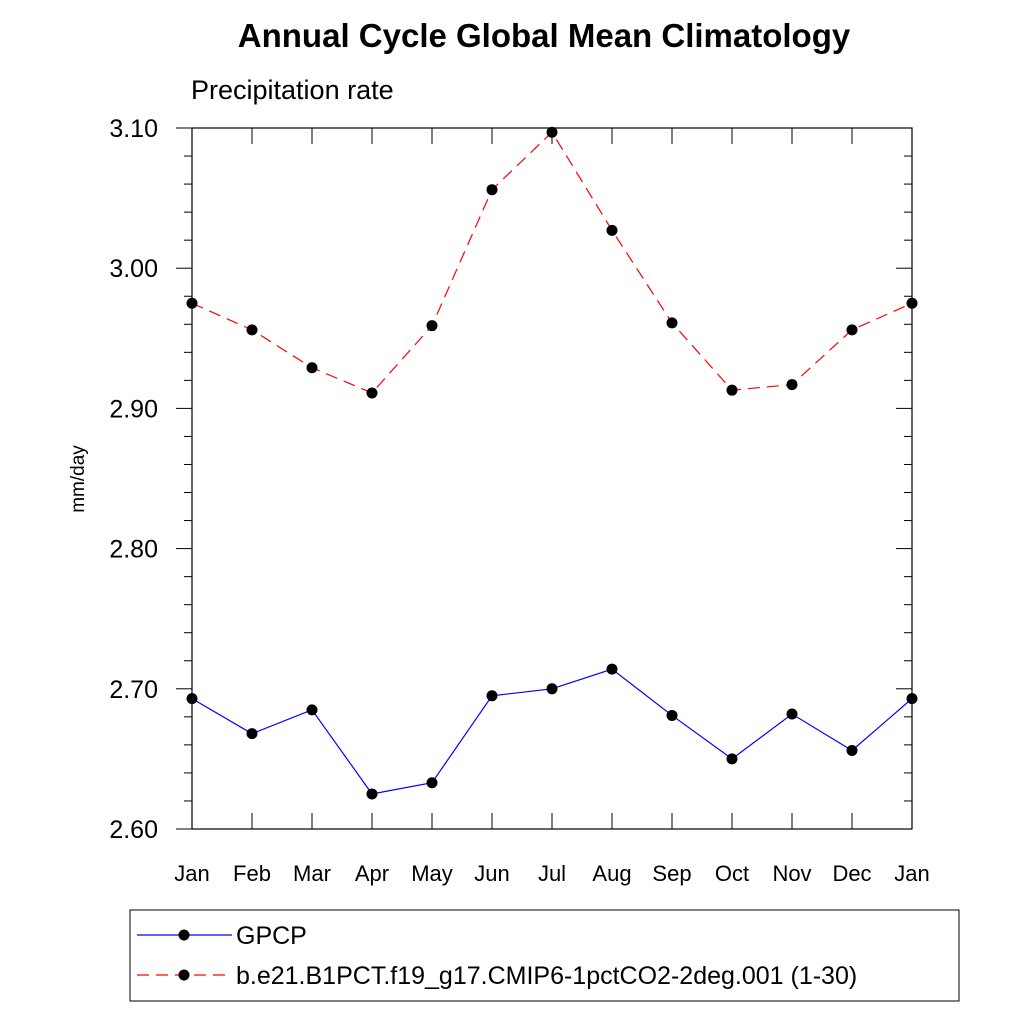 The width and height of the screenshot is (1024, 1029). What do you see at coordinates (292, 90) in the screenshot?
I see `chart-subtitle: Precipitation rate` at bounding box center [292, 90].